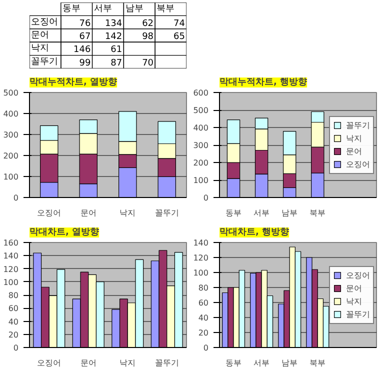 This screenshot has height=374, width=380. I want to click on data-label: 70, so click(148, 63).